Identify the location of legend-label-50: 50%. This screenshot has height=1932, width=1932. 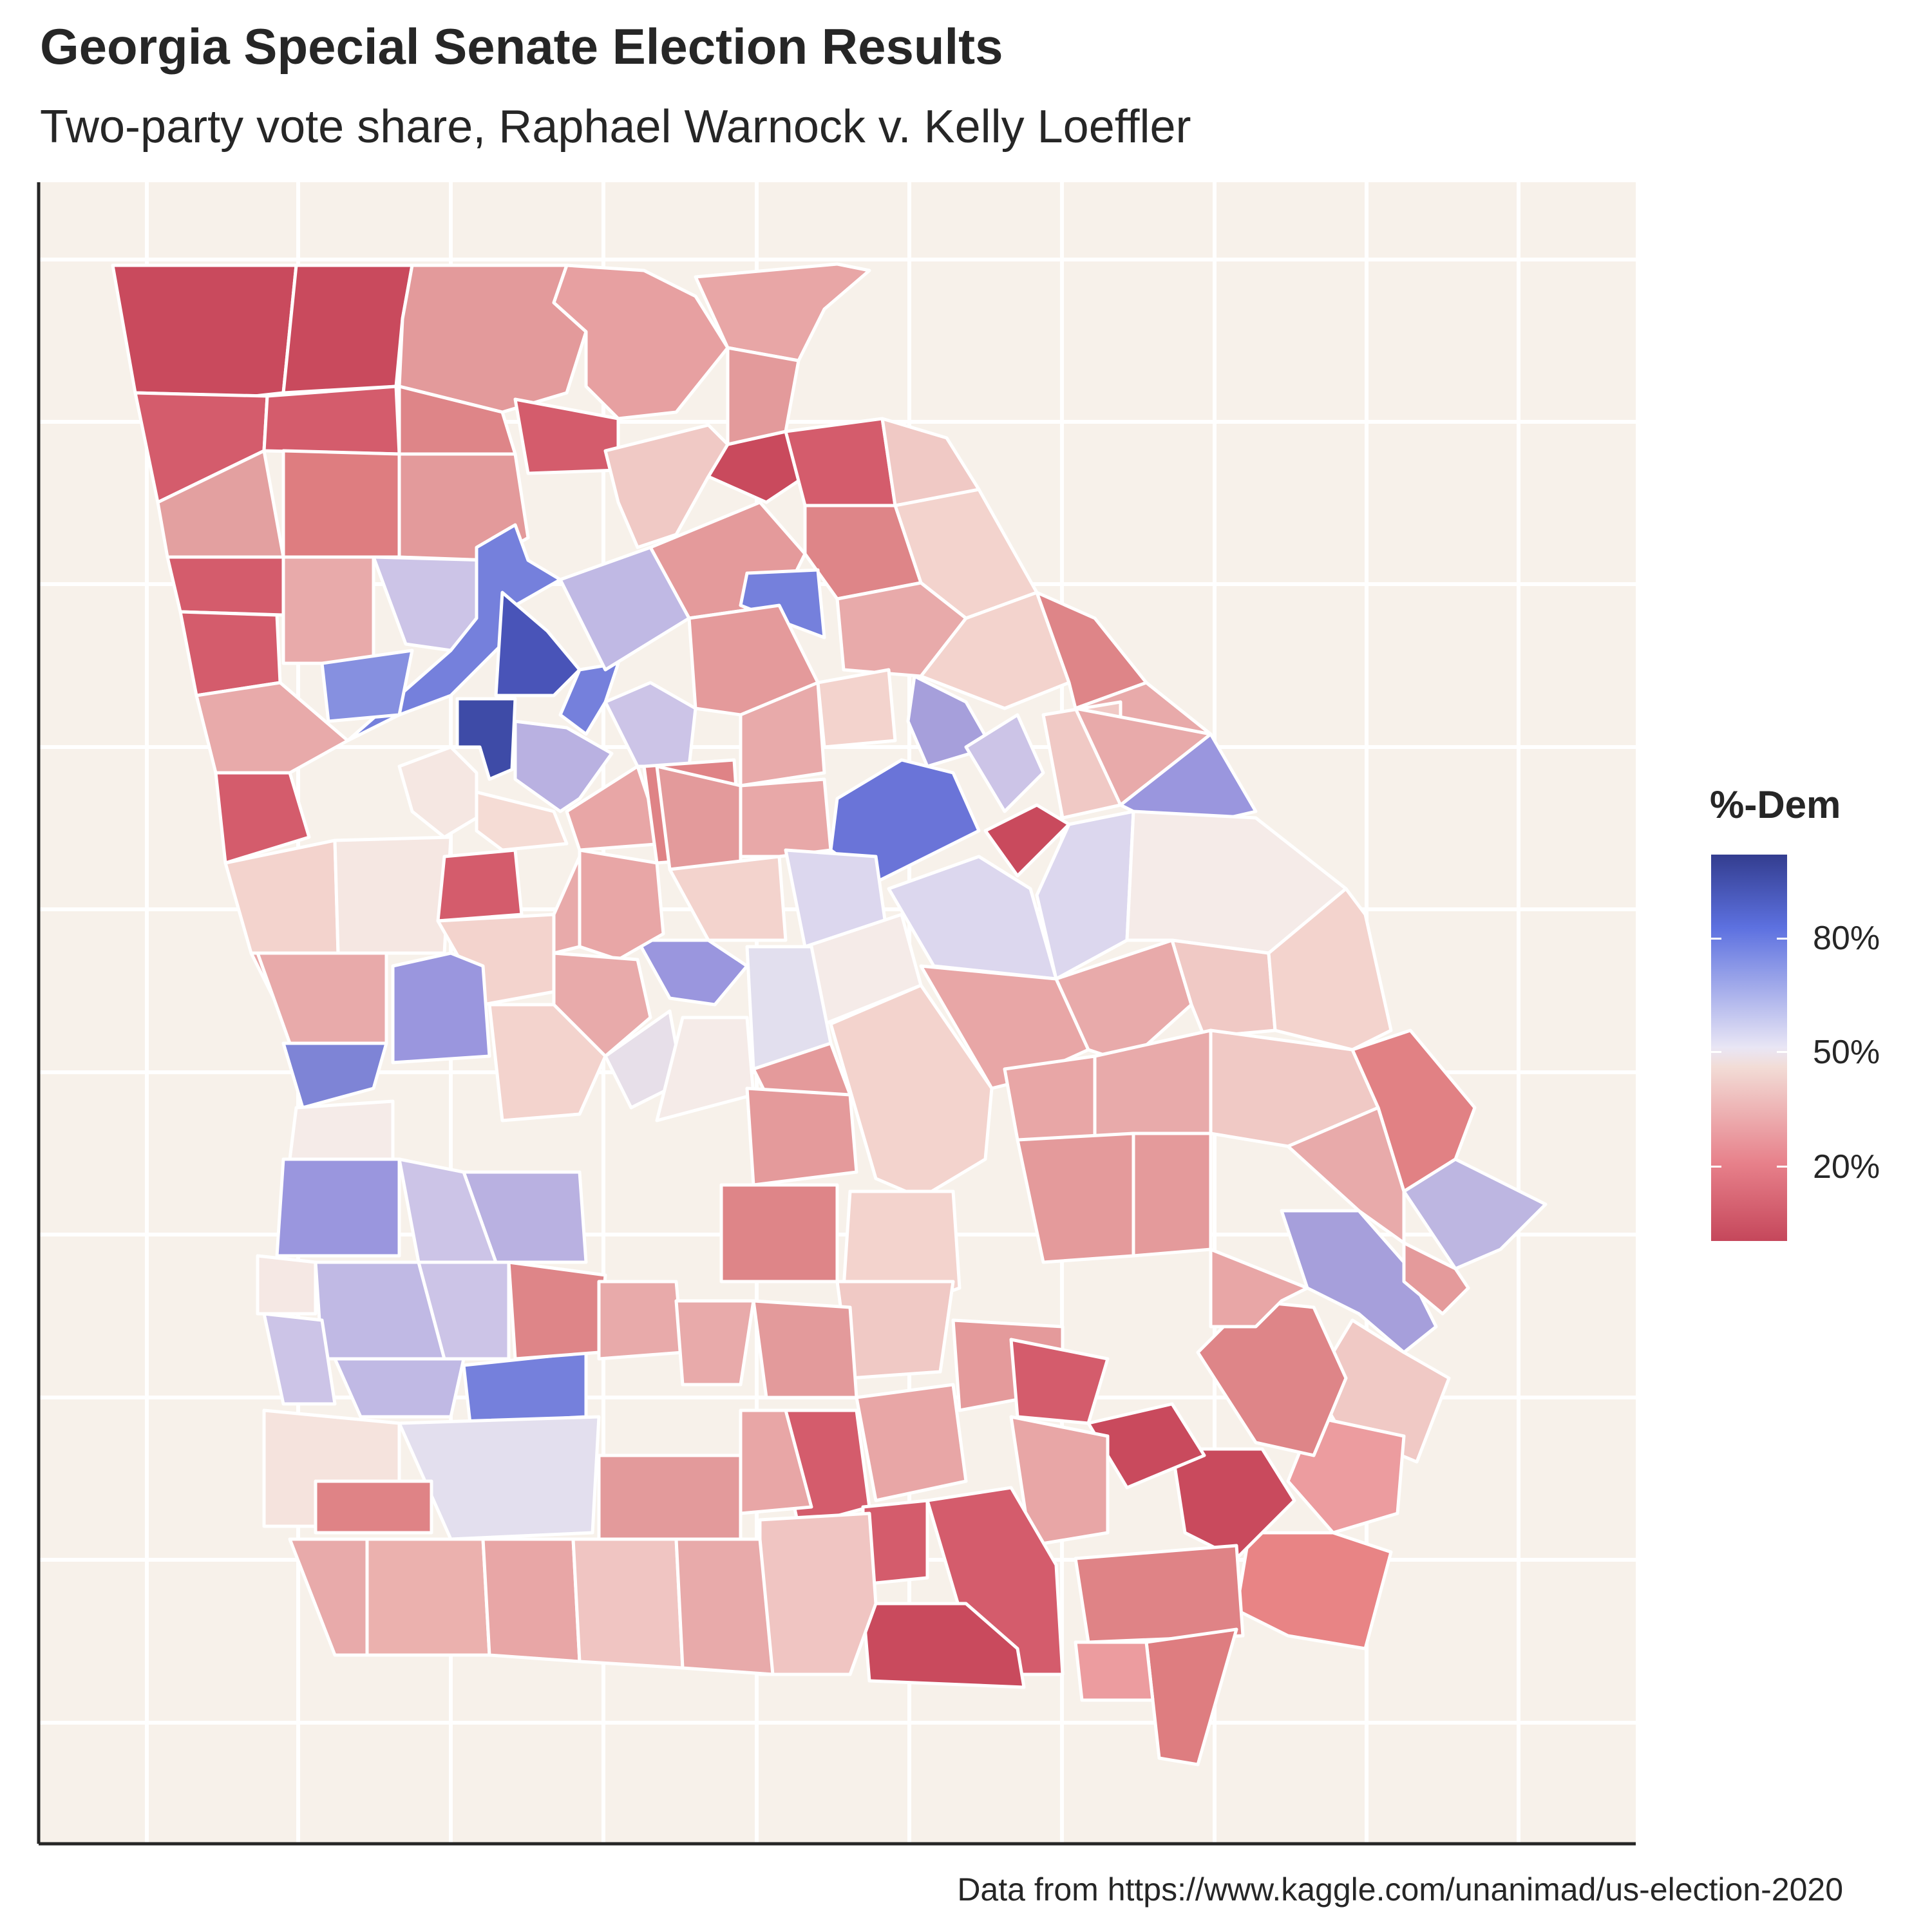
(1847, 1052).